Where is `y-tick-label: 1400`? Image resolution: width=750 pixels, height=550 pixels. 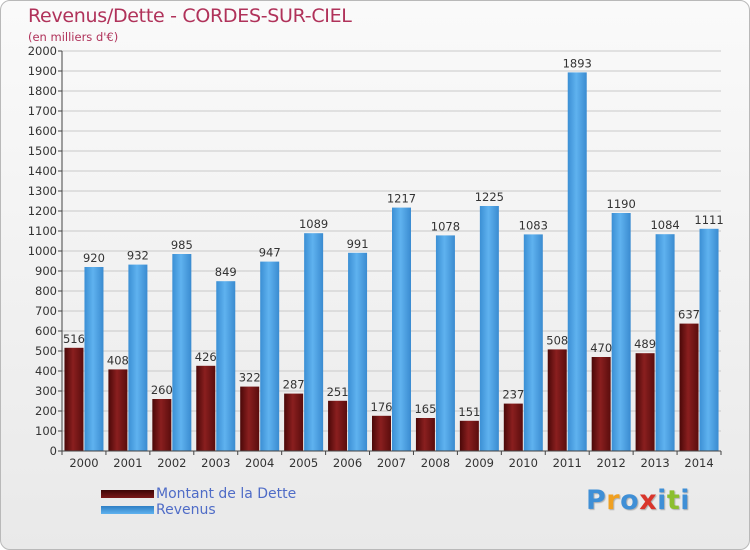 y-tick-label: 1400 is located at coordinates (42, 171).